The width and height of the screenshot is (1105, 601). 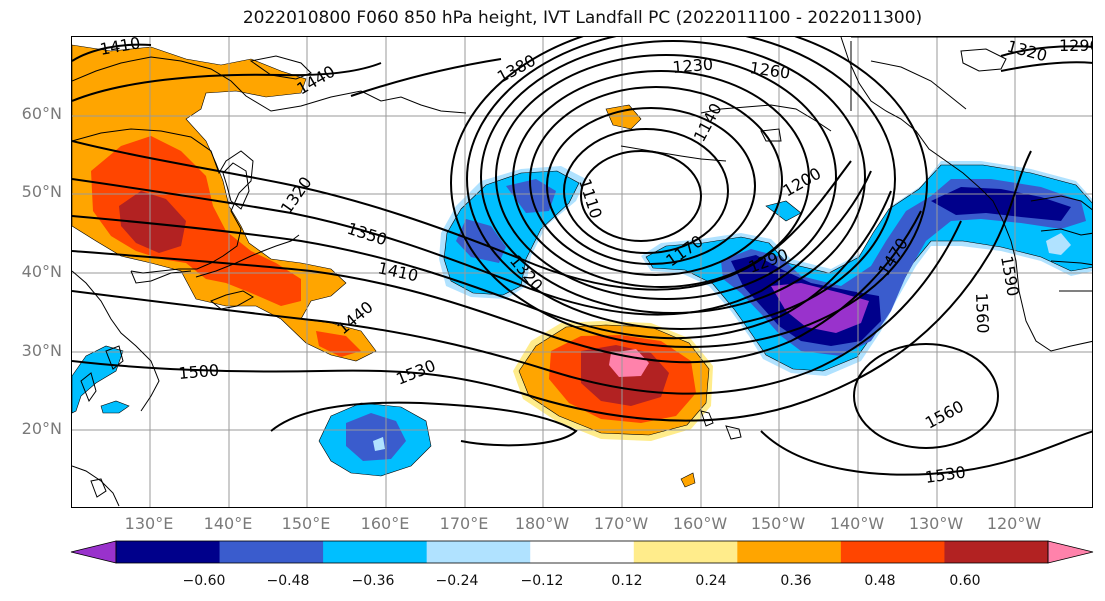 I want to click on contour-label-1320-w: 1320, so click(x=296, y=195).